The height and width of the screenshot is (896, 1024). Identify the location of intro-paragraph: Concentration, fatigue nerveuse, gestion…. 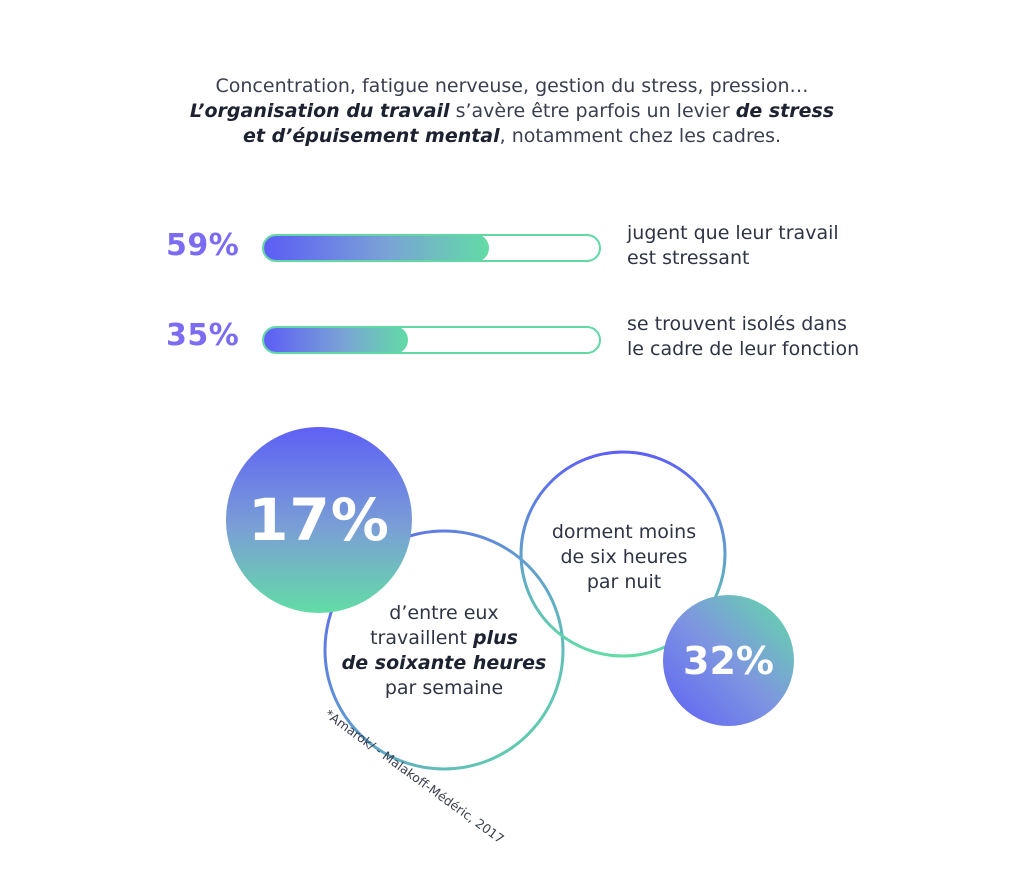
(512, 111).